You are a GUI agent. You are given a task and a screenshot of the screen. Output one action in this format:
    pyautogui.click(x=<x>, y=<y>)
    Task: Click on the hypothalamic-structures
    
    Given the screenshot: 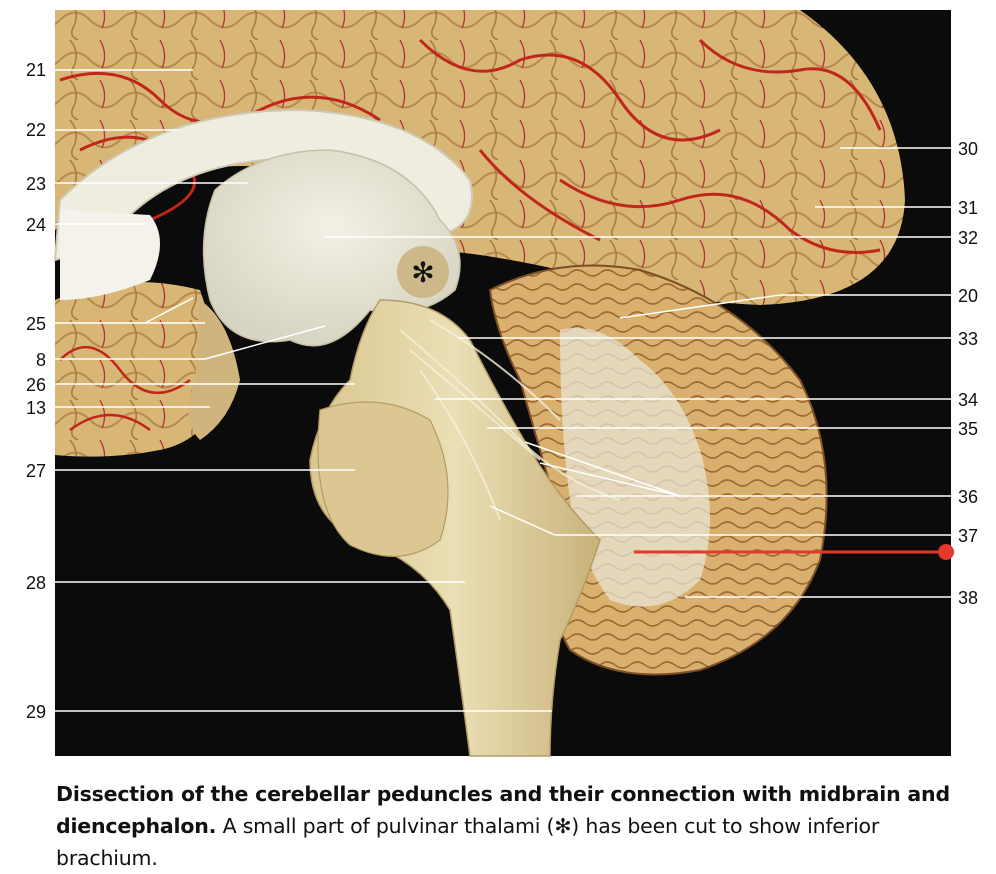 What is the action you would take?
    pyautogui.click(x=214, y=370)
    